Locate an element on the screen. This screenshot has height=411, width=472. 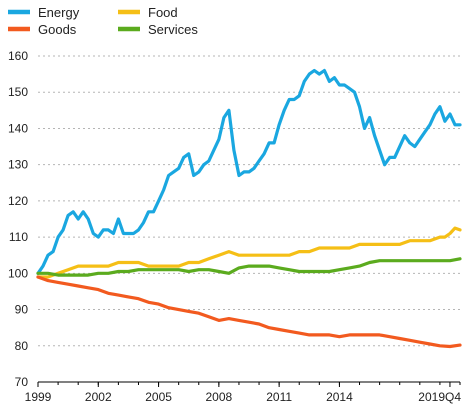
y-tick-label: 80 is located at coordinates (22, 346).